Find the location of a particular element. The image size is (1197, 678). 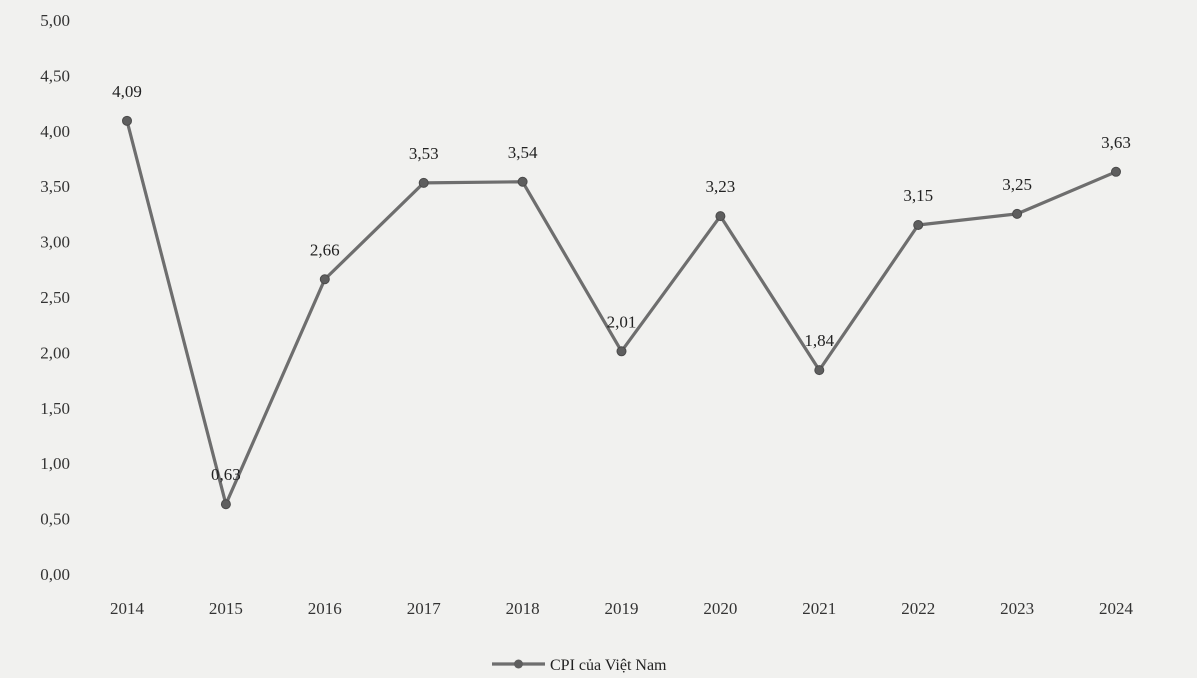

x-tick-label: 2018 is located at coordinates (523, 608).